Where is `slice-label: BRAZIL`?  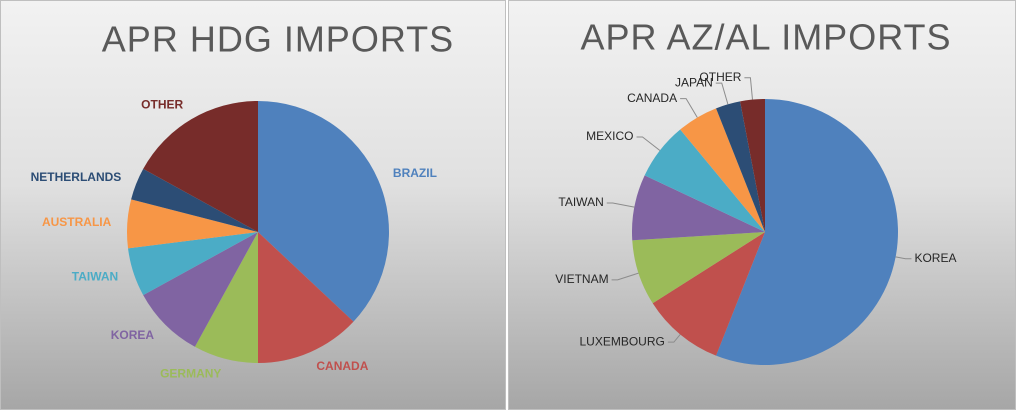 slice-label: BRAZIL is located at coordinates (415, 173).